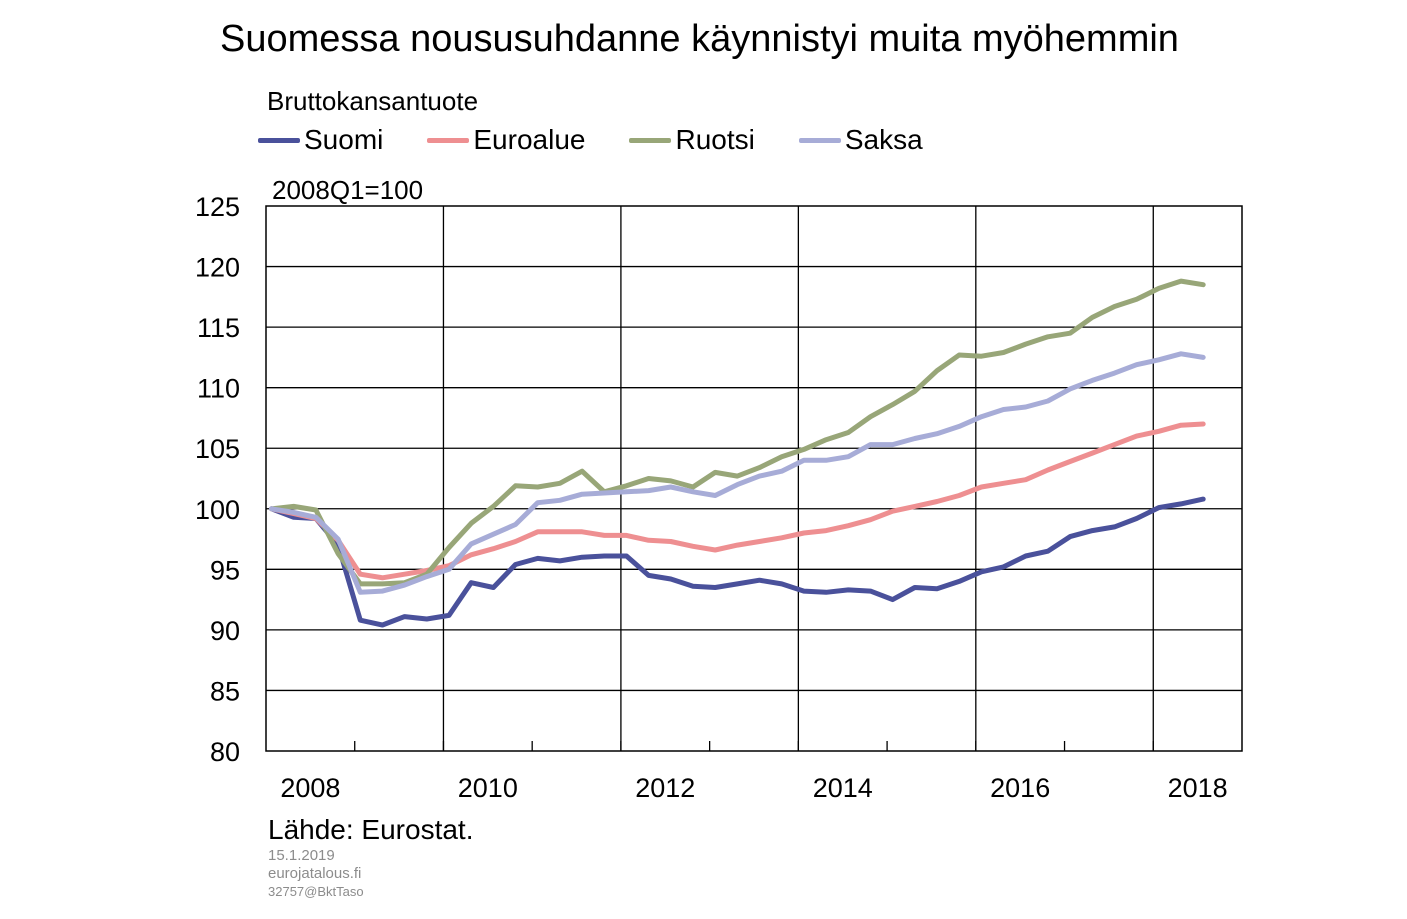  I want to click on y-tick-label-95: 95, so click(225, 570).